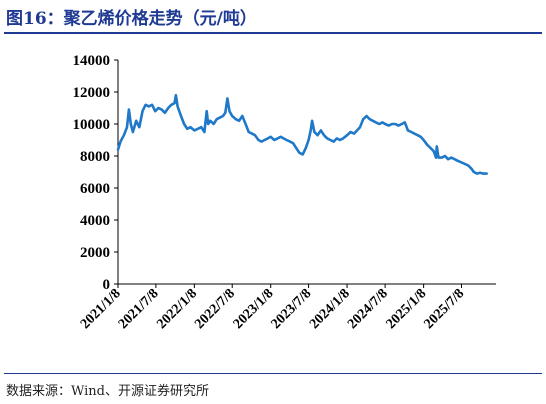  What do you see at coordinates (92, 61) in the screenshot?
I see `y-tick-label: 14000` at bounding box center [92, 61].